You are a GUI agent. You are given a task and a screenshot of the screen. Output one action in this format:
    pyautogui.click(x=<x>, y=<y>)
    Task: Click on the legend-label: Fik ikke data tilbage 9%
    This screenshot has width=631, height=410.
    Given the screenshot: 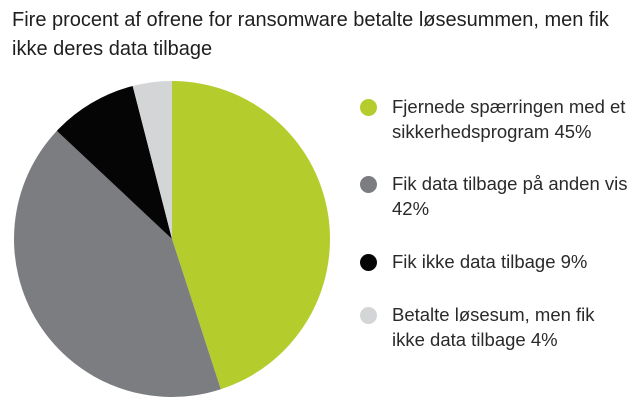 What is the action you would take?
    pyautogui.click(x=490, y=261)
    